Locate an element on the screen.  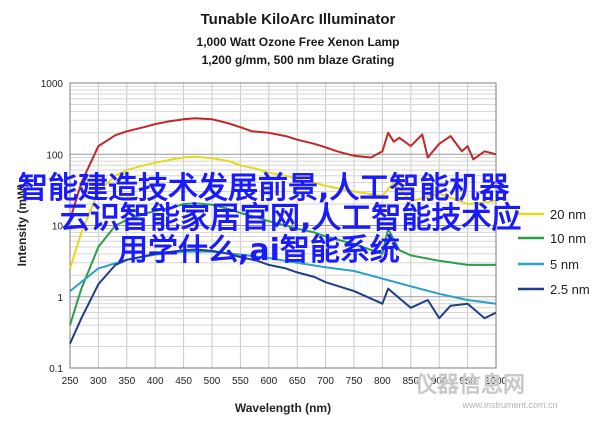
x-tick-label: 950 is located at coordinates (467, 381).